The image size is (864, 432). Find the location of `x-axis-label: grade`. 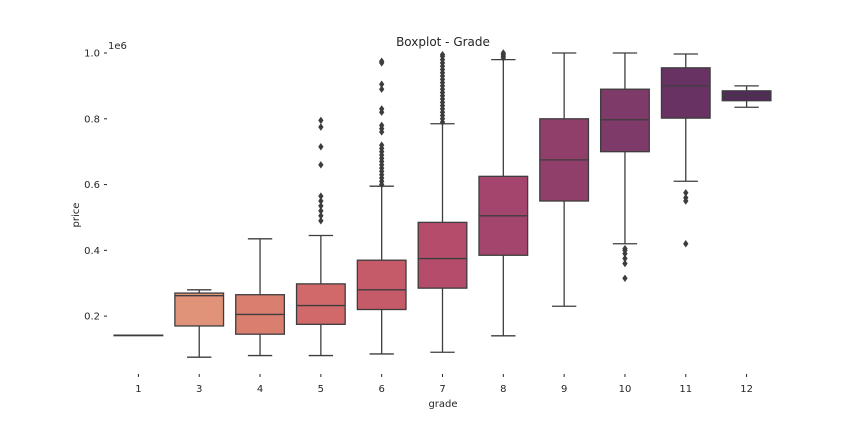

x-axis-label: grade is located at coordinates (442, 404).